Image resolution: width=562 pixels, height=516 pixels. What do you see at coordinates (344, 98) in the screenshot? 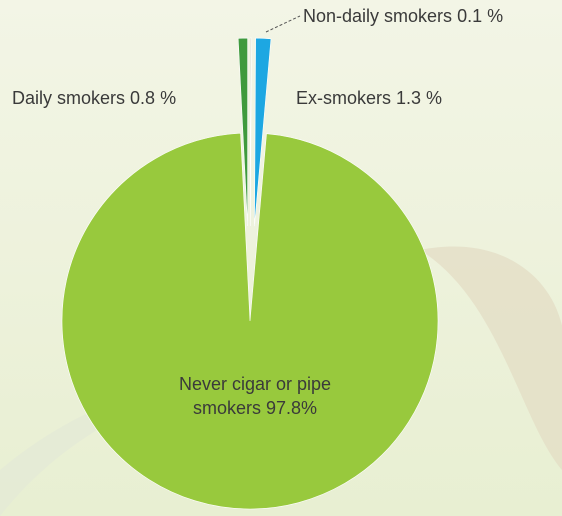
I see `label-name: Ex-smokers` at bounding box center [344, 98].